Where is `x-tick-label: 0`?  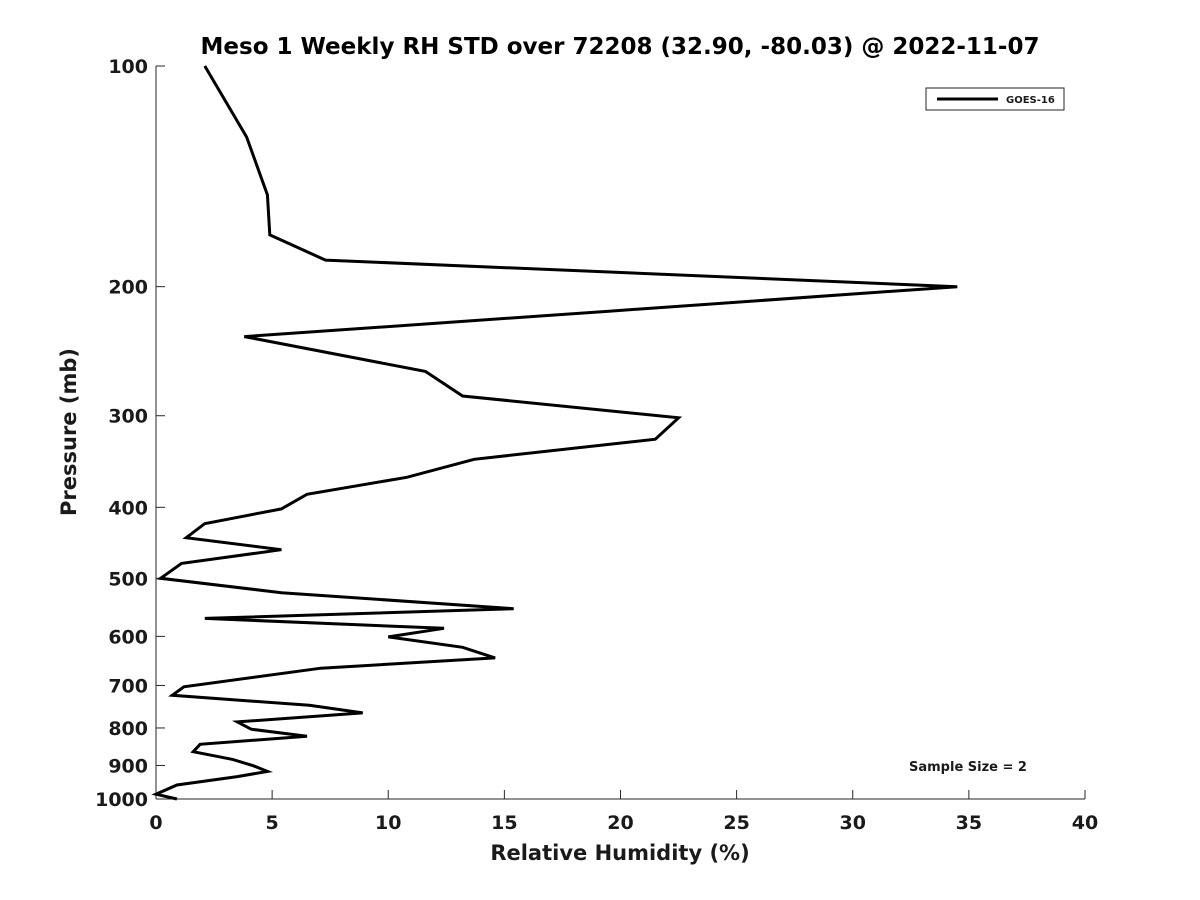 x-tick-label: 0 is located at coordinates (155, 823).